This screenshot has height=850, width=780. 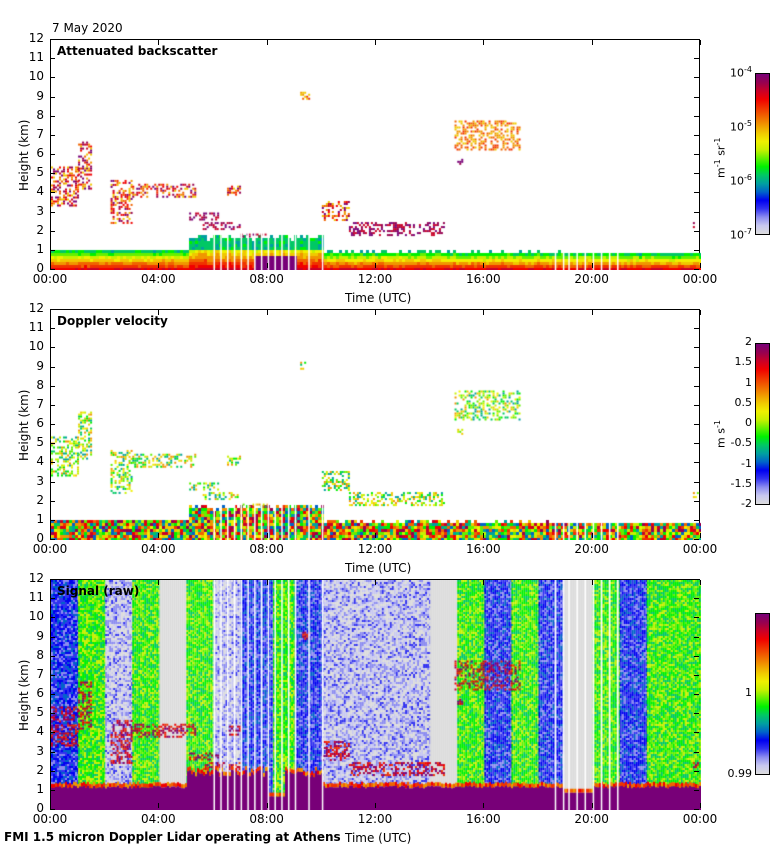 What do you see at coordinates (40, 480) in the screenshot?
I see `y-tick-label: 3` at bounding box center [40, 480].